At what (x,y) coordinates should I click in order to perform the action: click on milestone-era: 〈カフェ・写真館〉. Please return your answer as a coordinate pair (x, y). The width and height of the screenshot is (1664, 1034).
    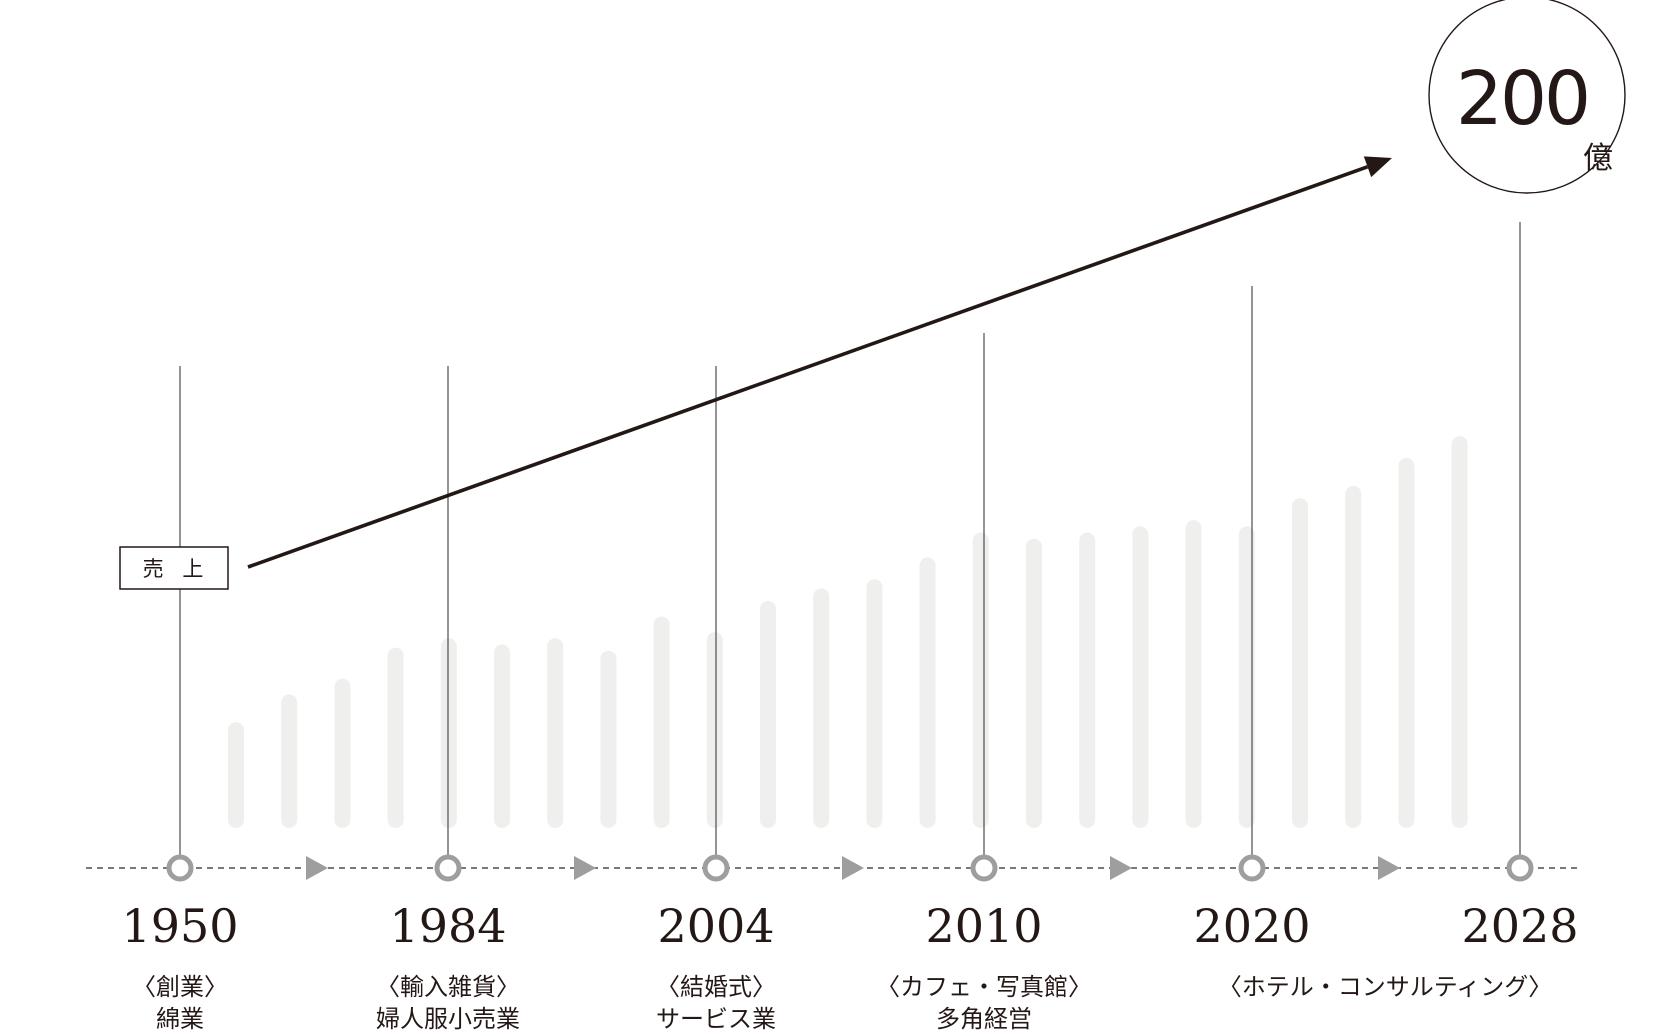
    Looking at the image, I should click on (984, 987).